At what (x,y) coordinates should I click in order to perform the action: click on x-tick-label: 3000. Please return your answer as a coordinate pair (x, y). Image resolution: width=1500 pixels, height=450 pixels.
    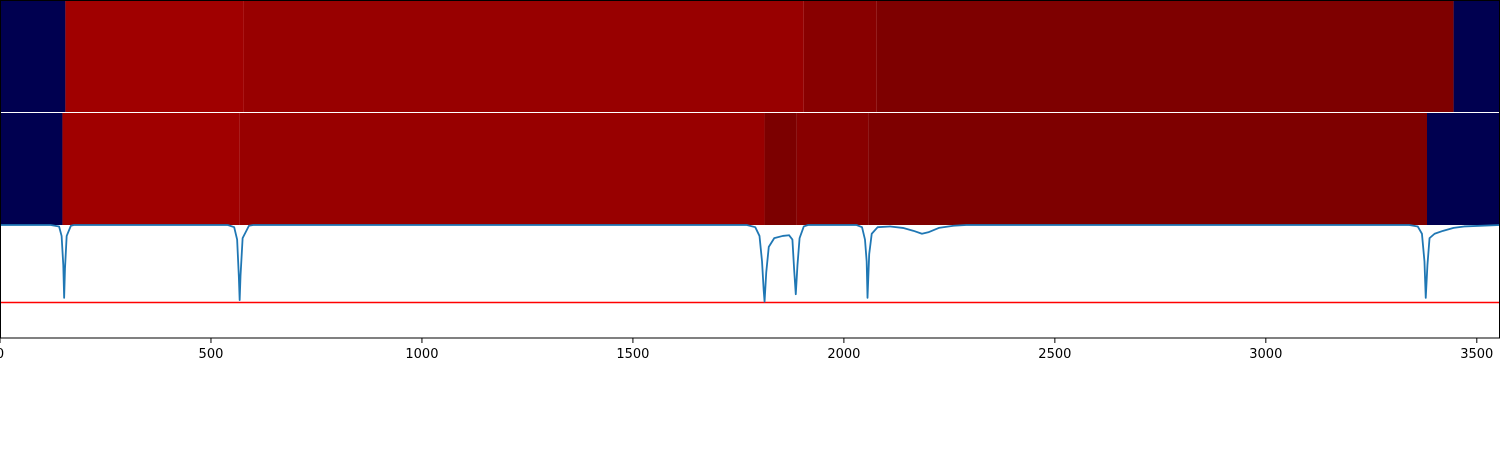
    Looking at the image, I should click on (1265, 354).